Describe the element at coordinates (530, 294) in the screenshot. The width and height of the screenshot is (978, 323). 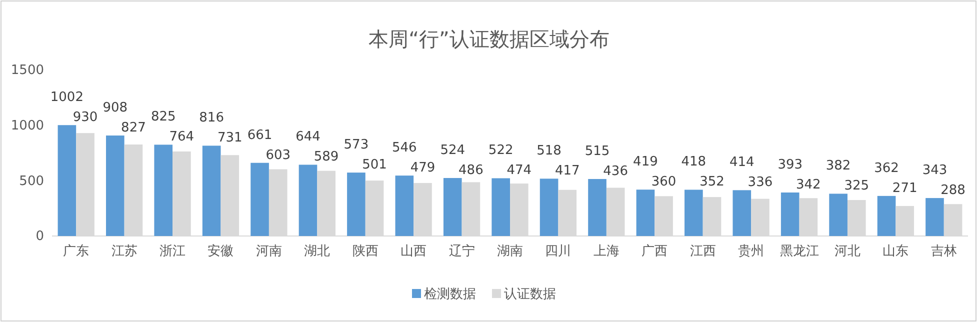
I see `legend-label: 认证数据` at that location.